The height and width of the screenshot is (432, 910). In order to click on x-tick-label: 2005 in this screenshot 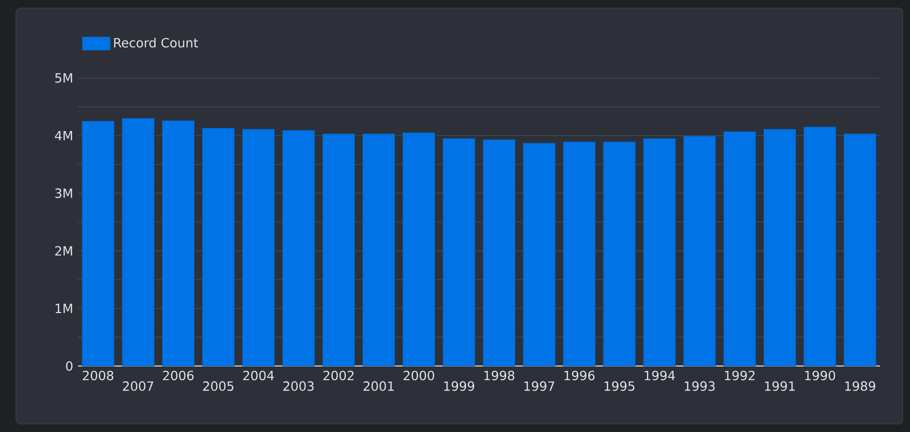, I will do `click(218, 386)`.